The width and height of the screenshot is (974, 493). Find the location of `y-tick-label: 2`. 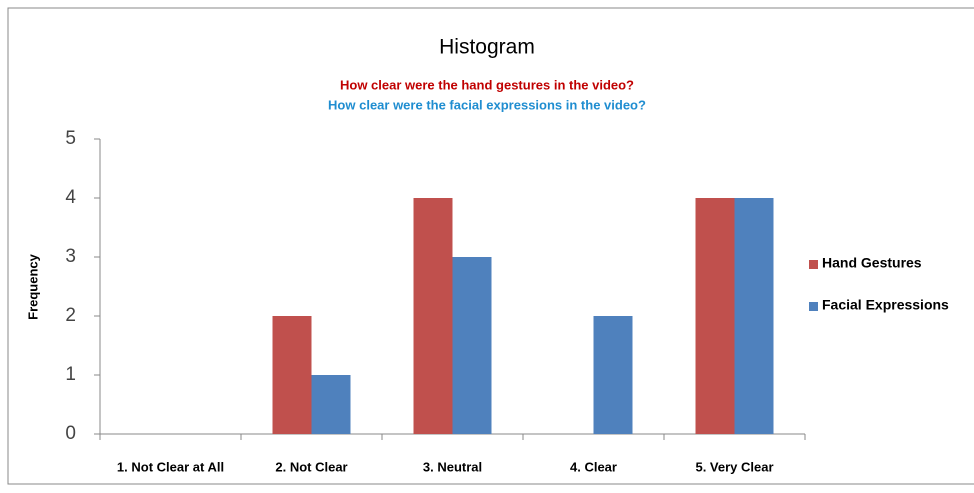

y-tick-label: 2 is located at coordinates (70, 315).